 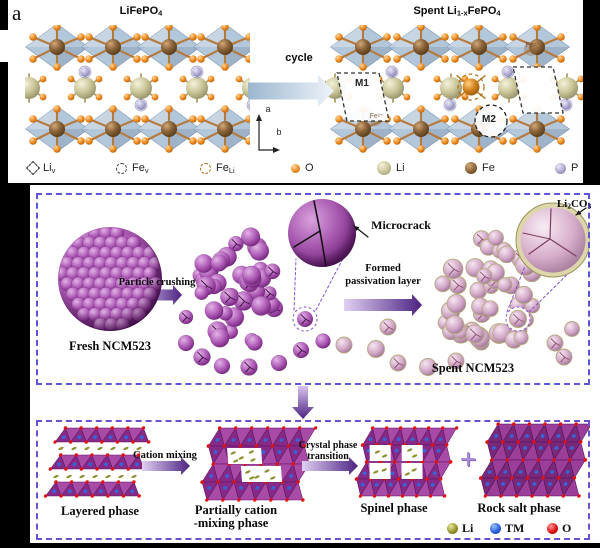 I want to click on fe-li-label: FeLi, so click(x=225, y=168).